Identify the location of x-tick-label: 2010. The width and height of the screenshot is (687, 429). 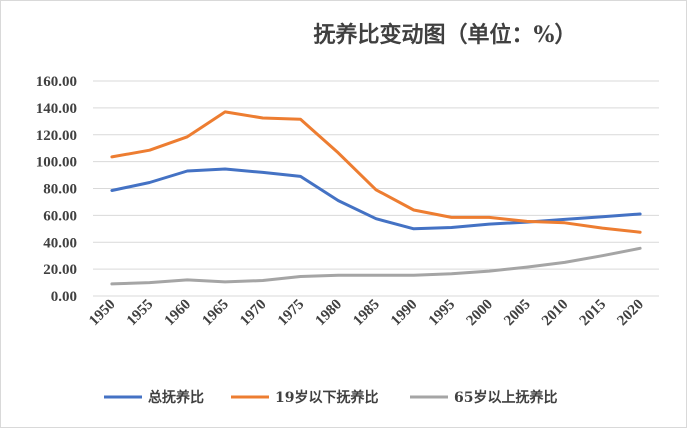
(555, 313).